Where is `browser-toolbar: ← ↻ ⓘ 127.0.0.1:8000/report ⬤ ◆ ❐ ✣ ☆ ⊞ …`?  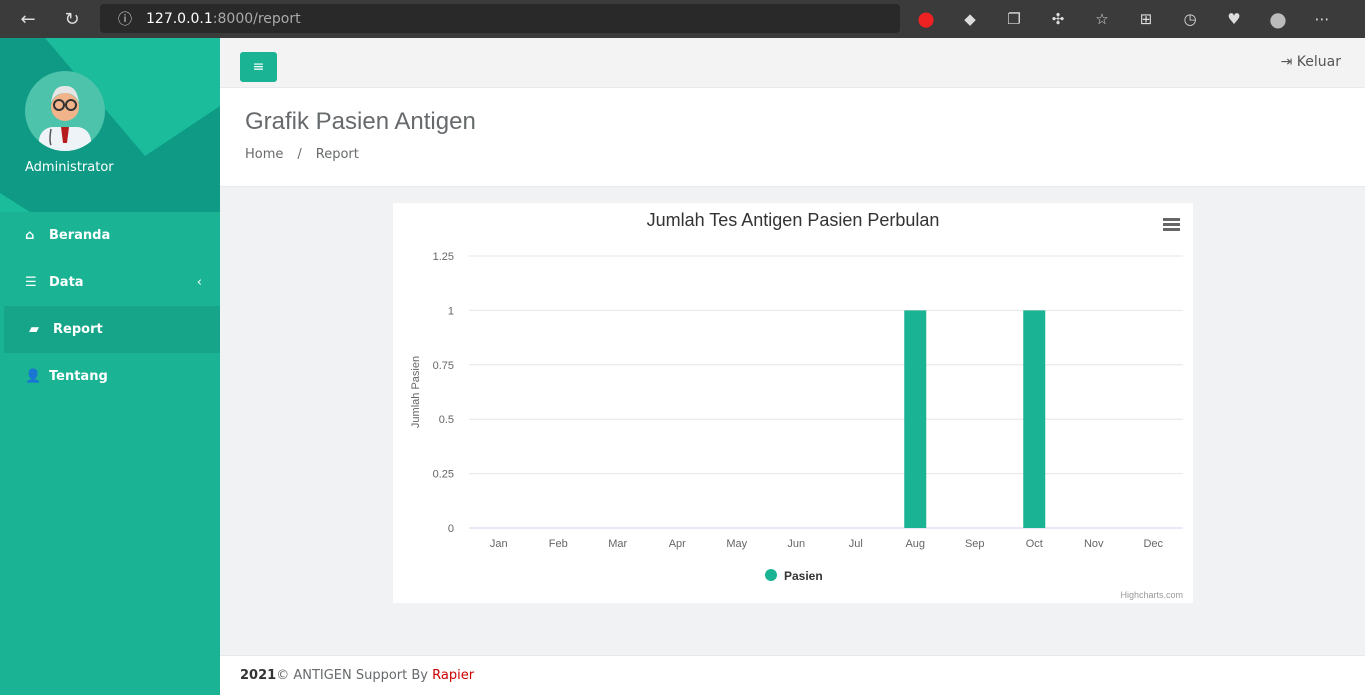 browser-toolbar: ← ↻ ⓘ 127.0.0.1:8000/report ⬤ ◆ ❐ ✣ ☆ ⊞ … is located at coordinates (682, 19).